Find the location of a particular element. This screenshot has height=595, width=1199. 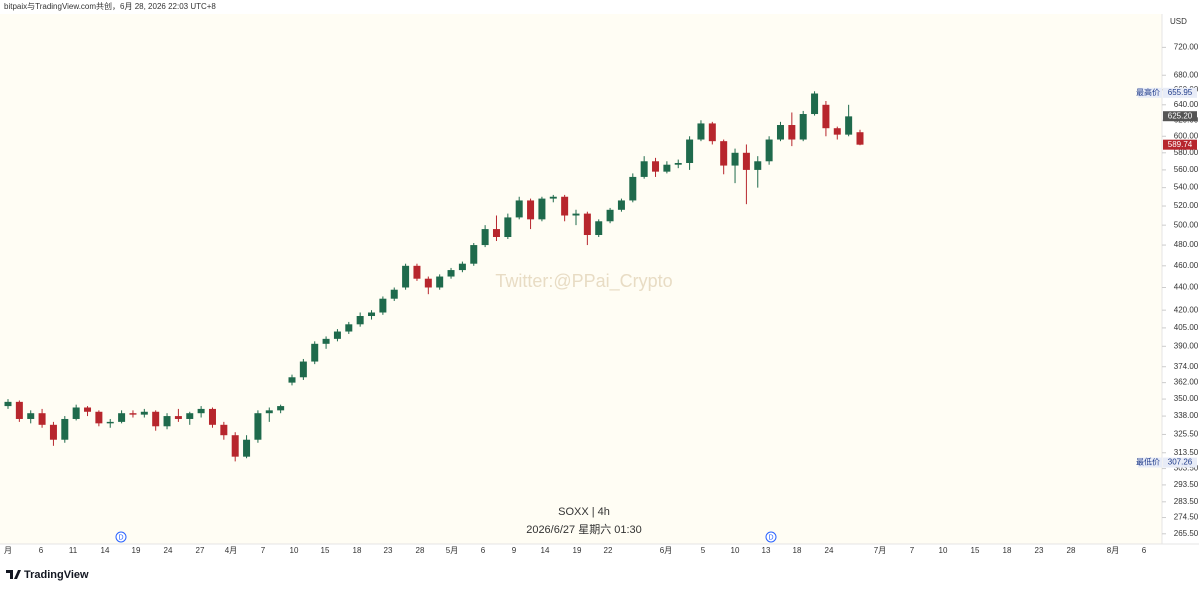

last-price-box is located at coordinates (1180, 116).